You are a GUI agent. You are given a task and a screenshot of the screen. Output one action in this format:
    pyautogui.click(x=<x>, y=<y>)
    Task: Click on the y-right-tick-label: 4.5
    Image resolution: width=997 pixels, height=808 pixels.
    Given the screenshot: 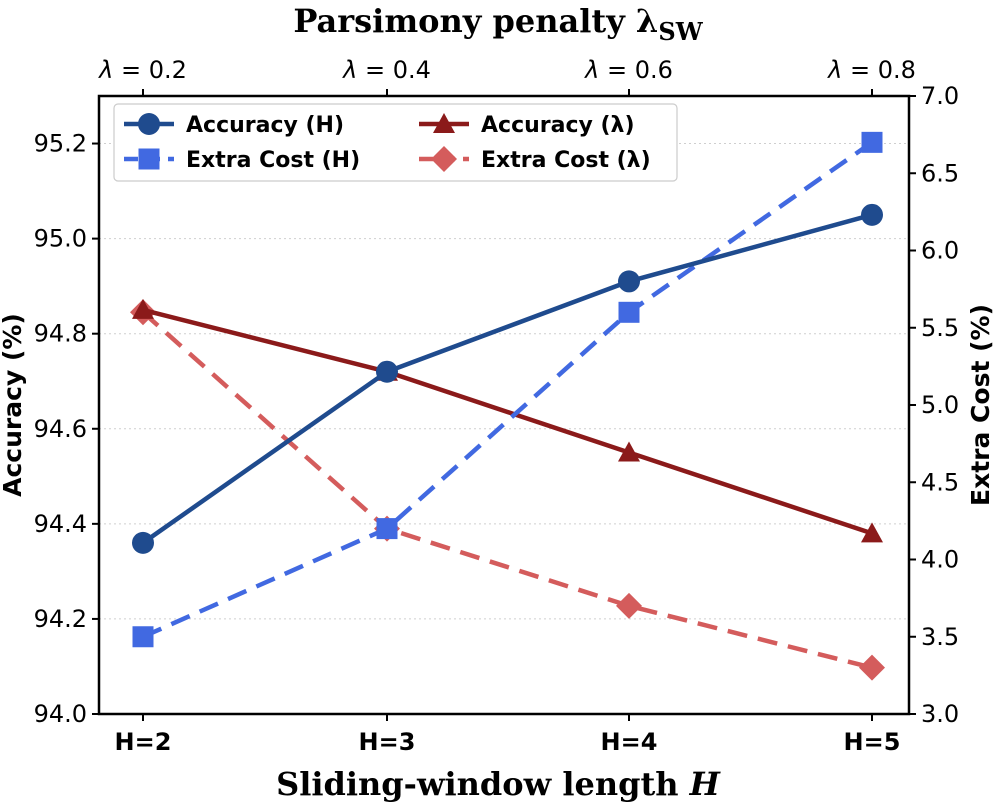 What is the action you would take?
    pyautogui.click(x=940, y=482)
    